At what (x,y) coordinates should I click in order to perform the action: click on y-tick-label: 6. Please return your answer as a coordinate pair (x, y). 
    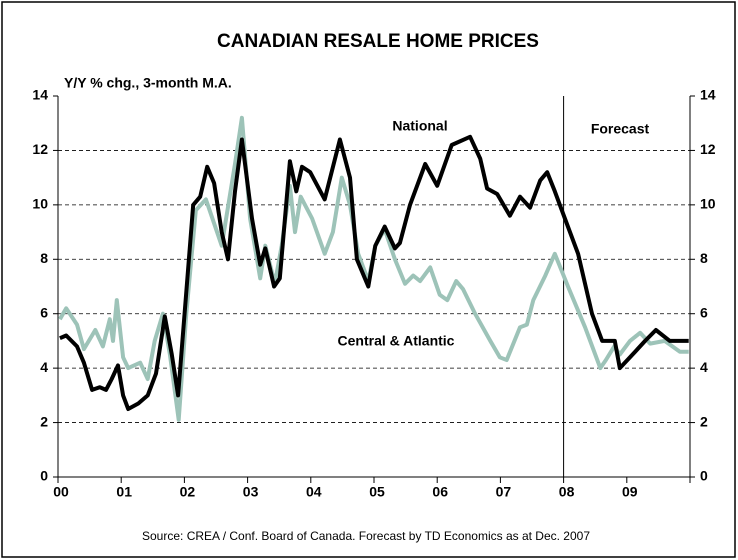
    Looking at the image, I should click on (44, 312).